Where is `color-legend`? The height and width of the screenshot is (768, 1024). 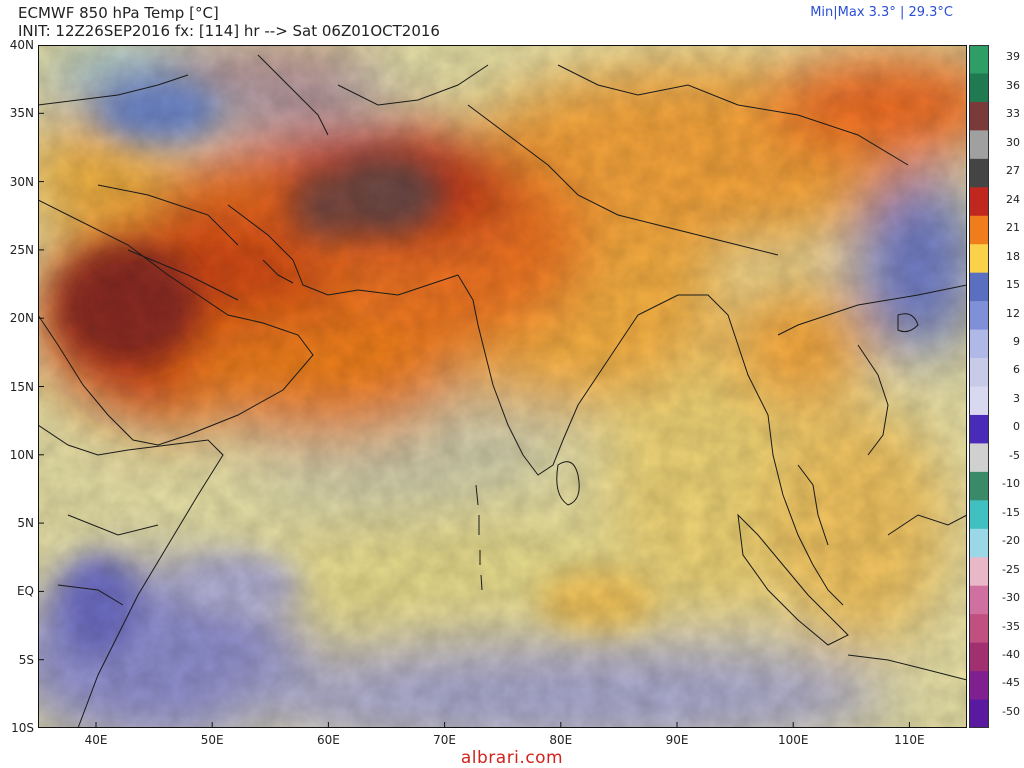
color-legend is located at coordinates (979, 386).